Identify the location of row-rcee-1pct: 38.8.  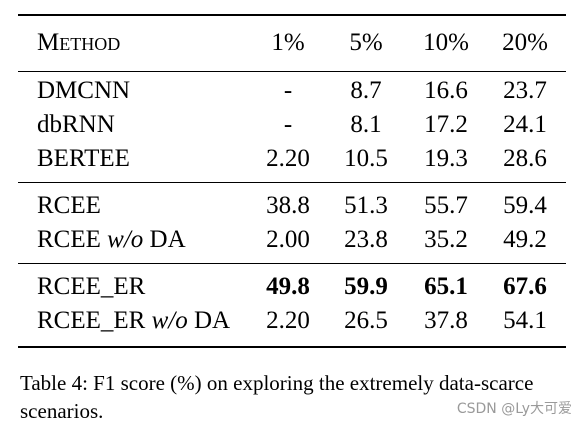
(288, 205).